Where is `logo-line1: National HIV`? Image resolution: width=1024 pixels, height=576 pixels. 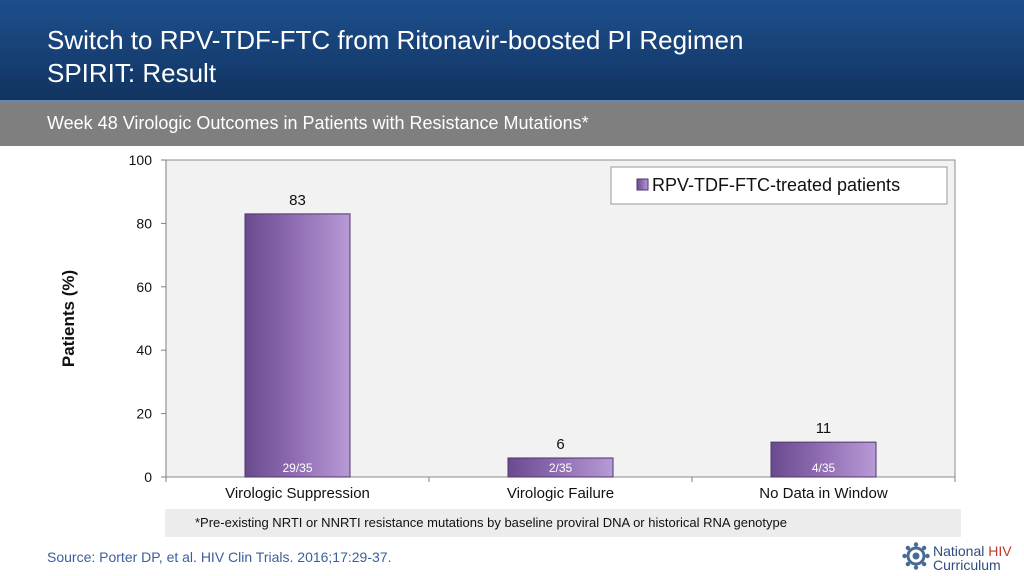 logo-line1: National HIV is located at coordinates (972, 551).